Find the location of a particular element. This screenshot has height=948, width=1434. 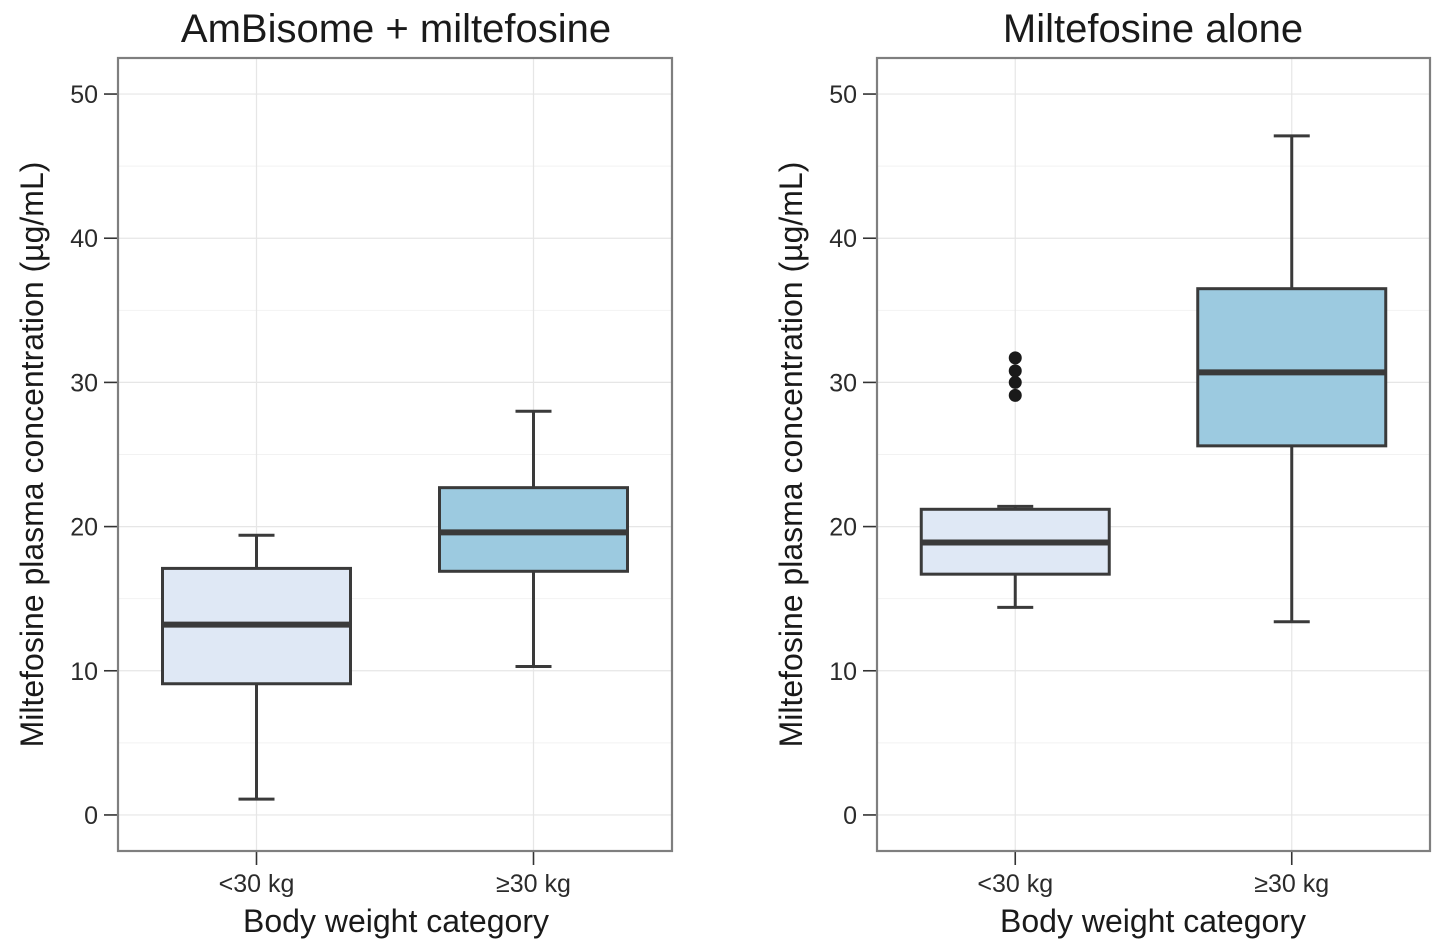

chart-title: Miltefosine alone is located at coordinates (1153, 29).